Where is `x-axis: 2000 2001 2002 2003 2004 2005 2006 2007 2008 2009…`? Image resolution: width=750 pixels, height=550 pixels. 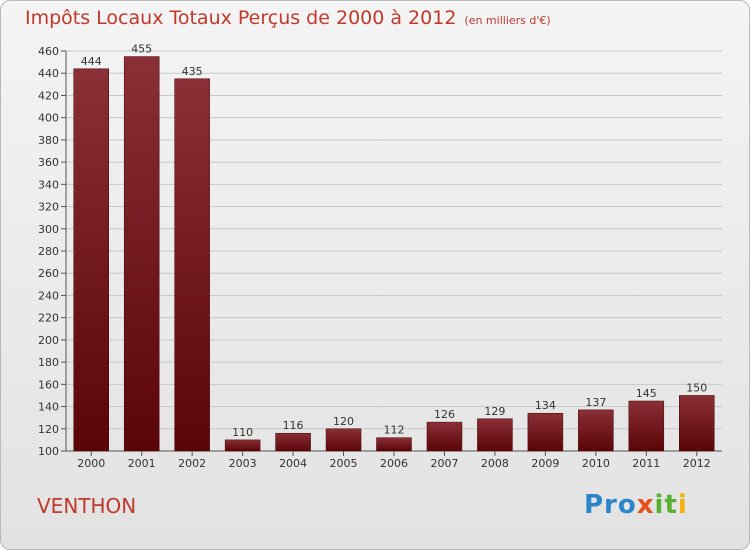 x-axis: 2000 2001 2002 2003 2004 2005 2006 2007 2008 2009… is located at coordinates (394, 460).